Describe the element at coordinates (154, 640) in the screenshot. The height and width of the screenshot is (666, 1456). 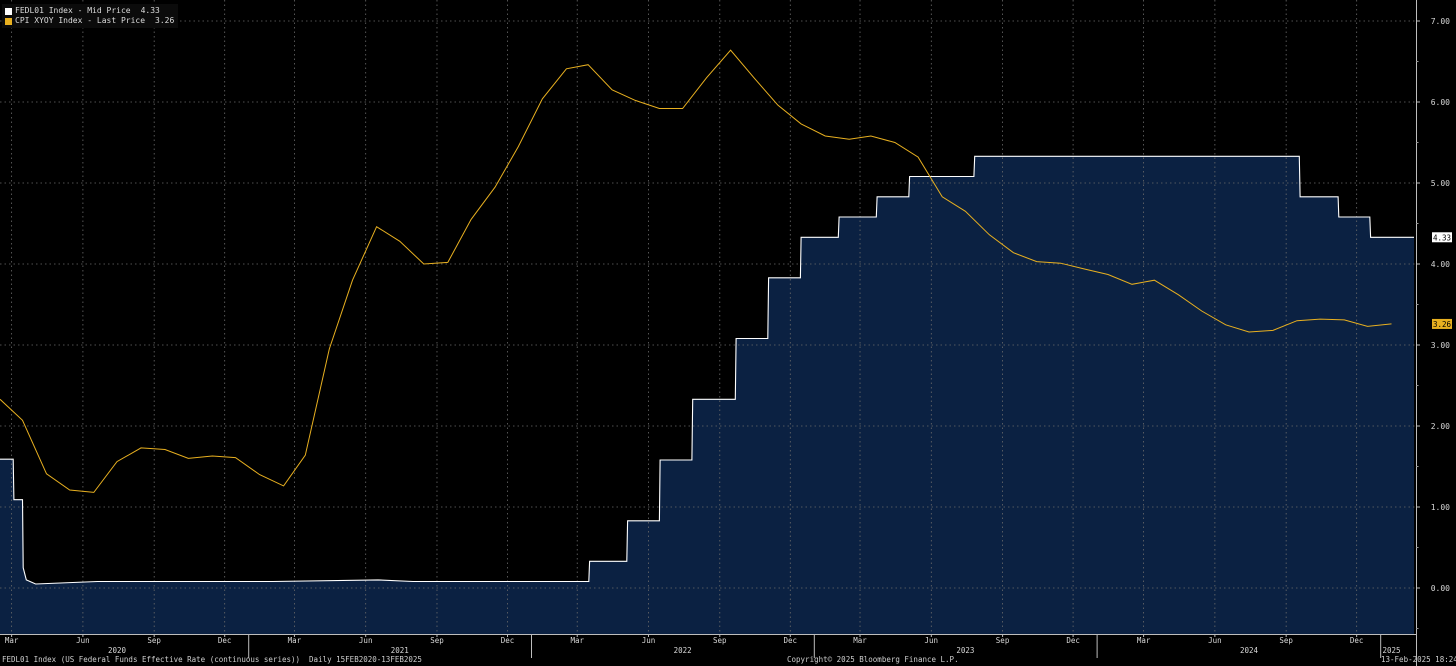
I see `x-tick-label-2: Sep` at that location.